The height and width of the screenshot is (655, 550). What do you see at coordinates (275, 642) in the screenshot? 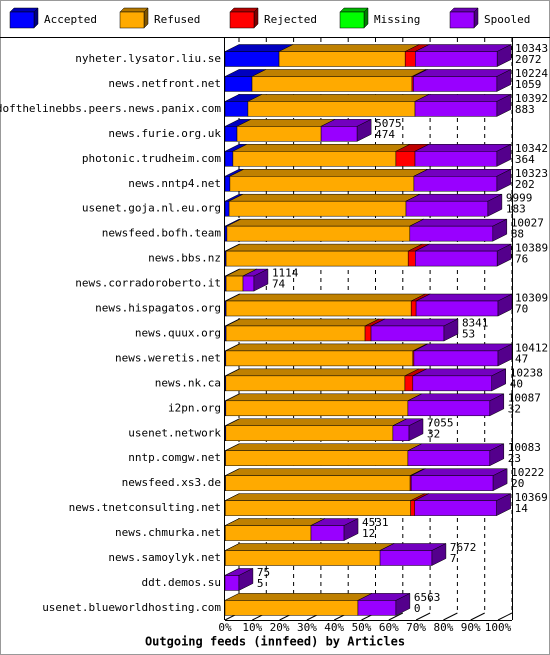
I see `chart-title: Outgoing feeds (innfeed) by Articles` at bounding box center [275, 642].